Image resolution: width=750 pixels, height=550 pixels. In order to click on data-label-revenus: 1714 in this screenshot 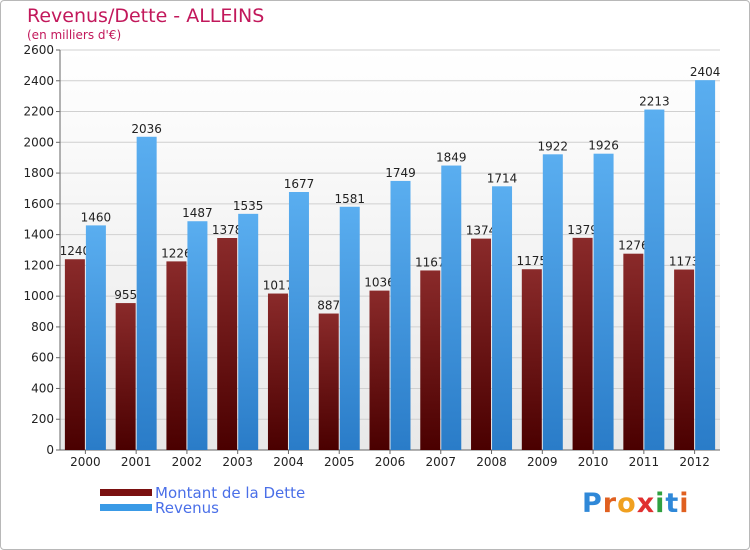, I will do `click(502, 178)`.